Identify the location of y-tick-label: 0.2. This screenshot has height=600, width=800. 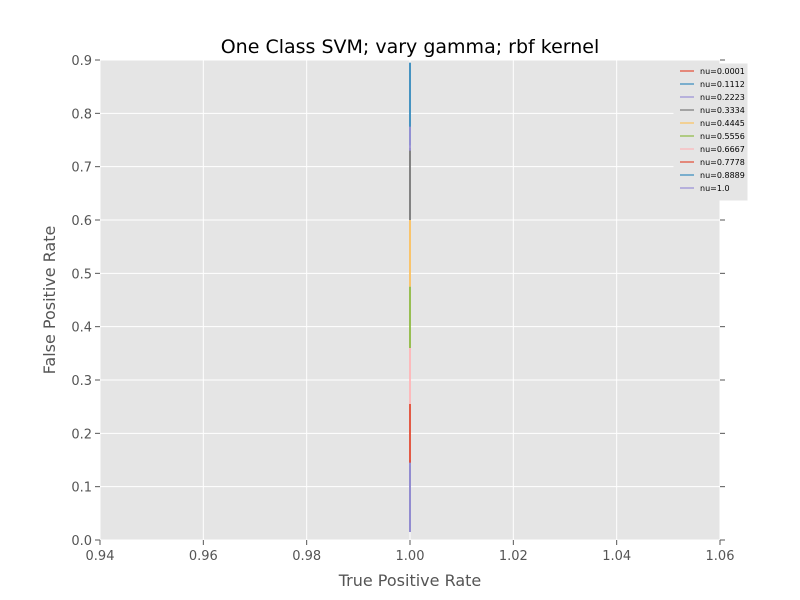
(81, 434).